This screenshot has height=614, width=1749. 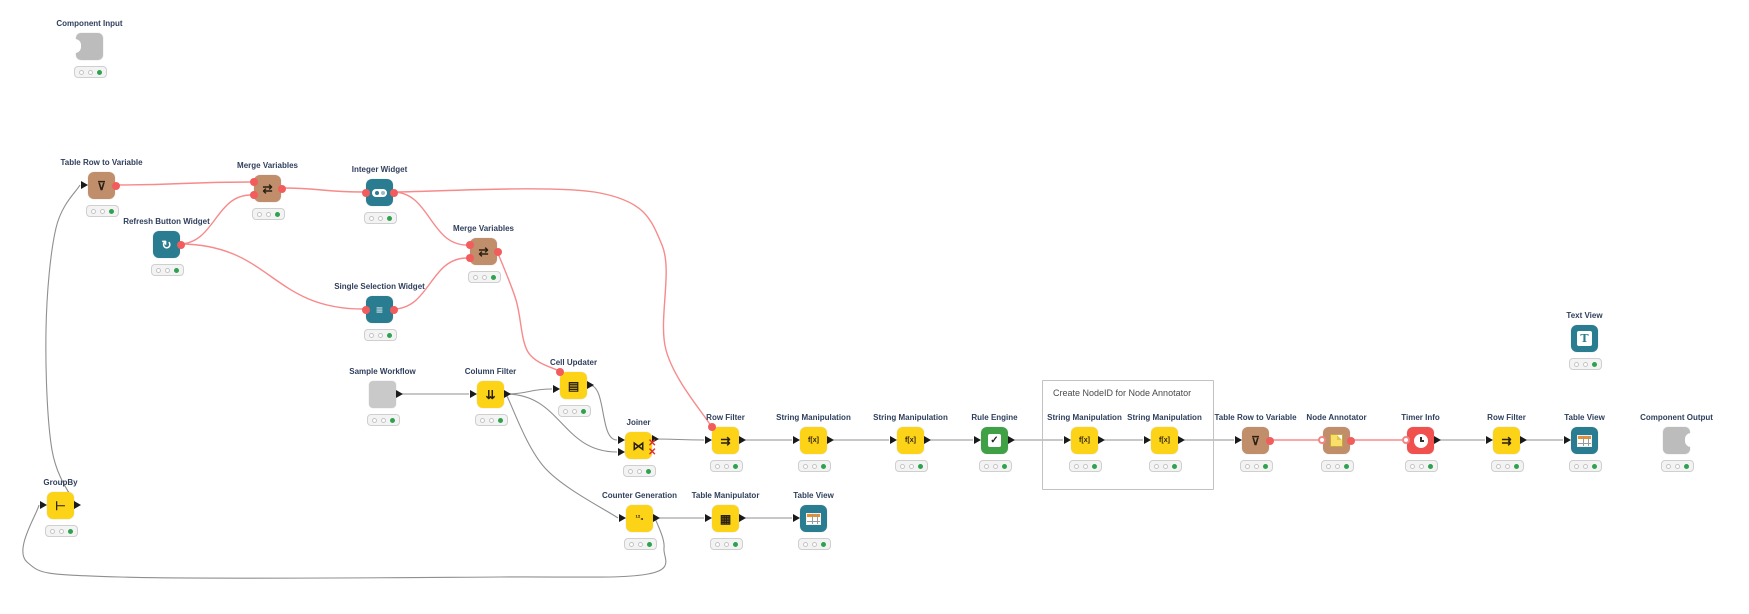 I want to click on node-timer-info: Timer Info, so click(x=1421, y=442).